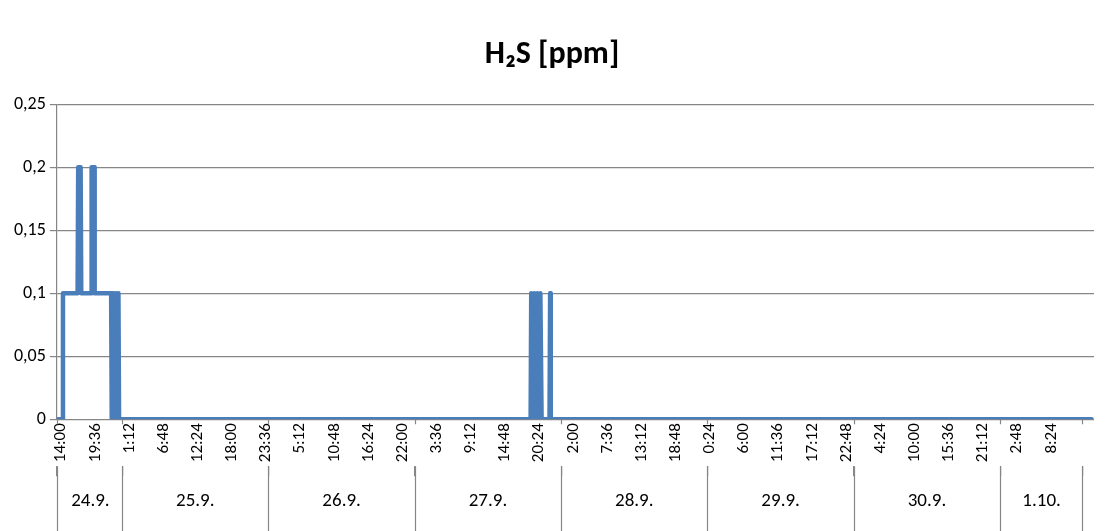 The height and width of the screenshot is (531, 1118). I want to click on x-tick-label: 12:24, so click(196, 442).